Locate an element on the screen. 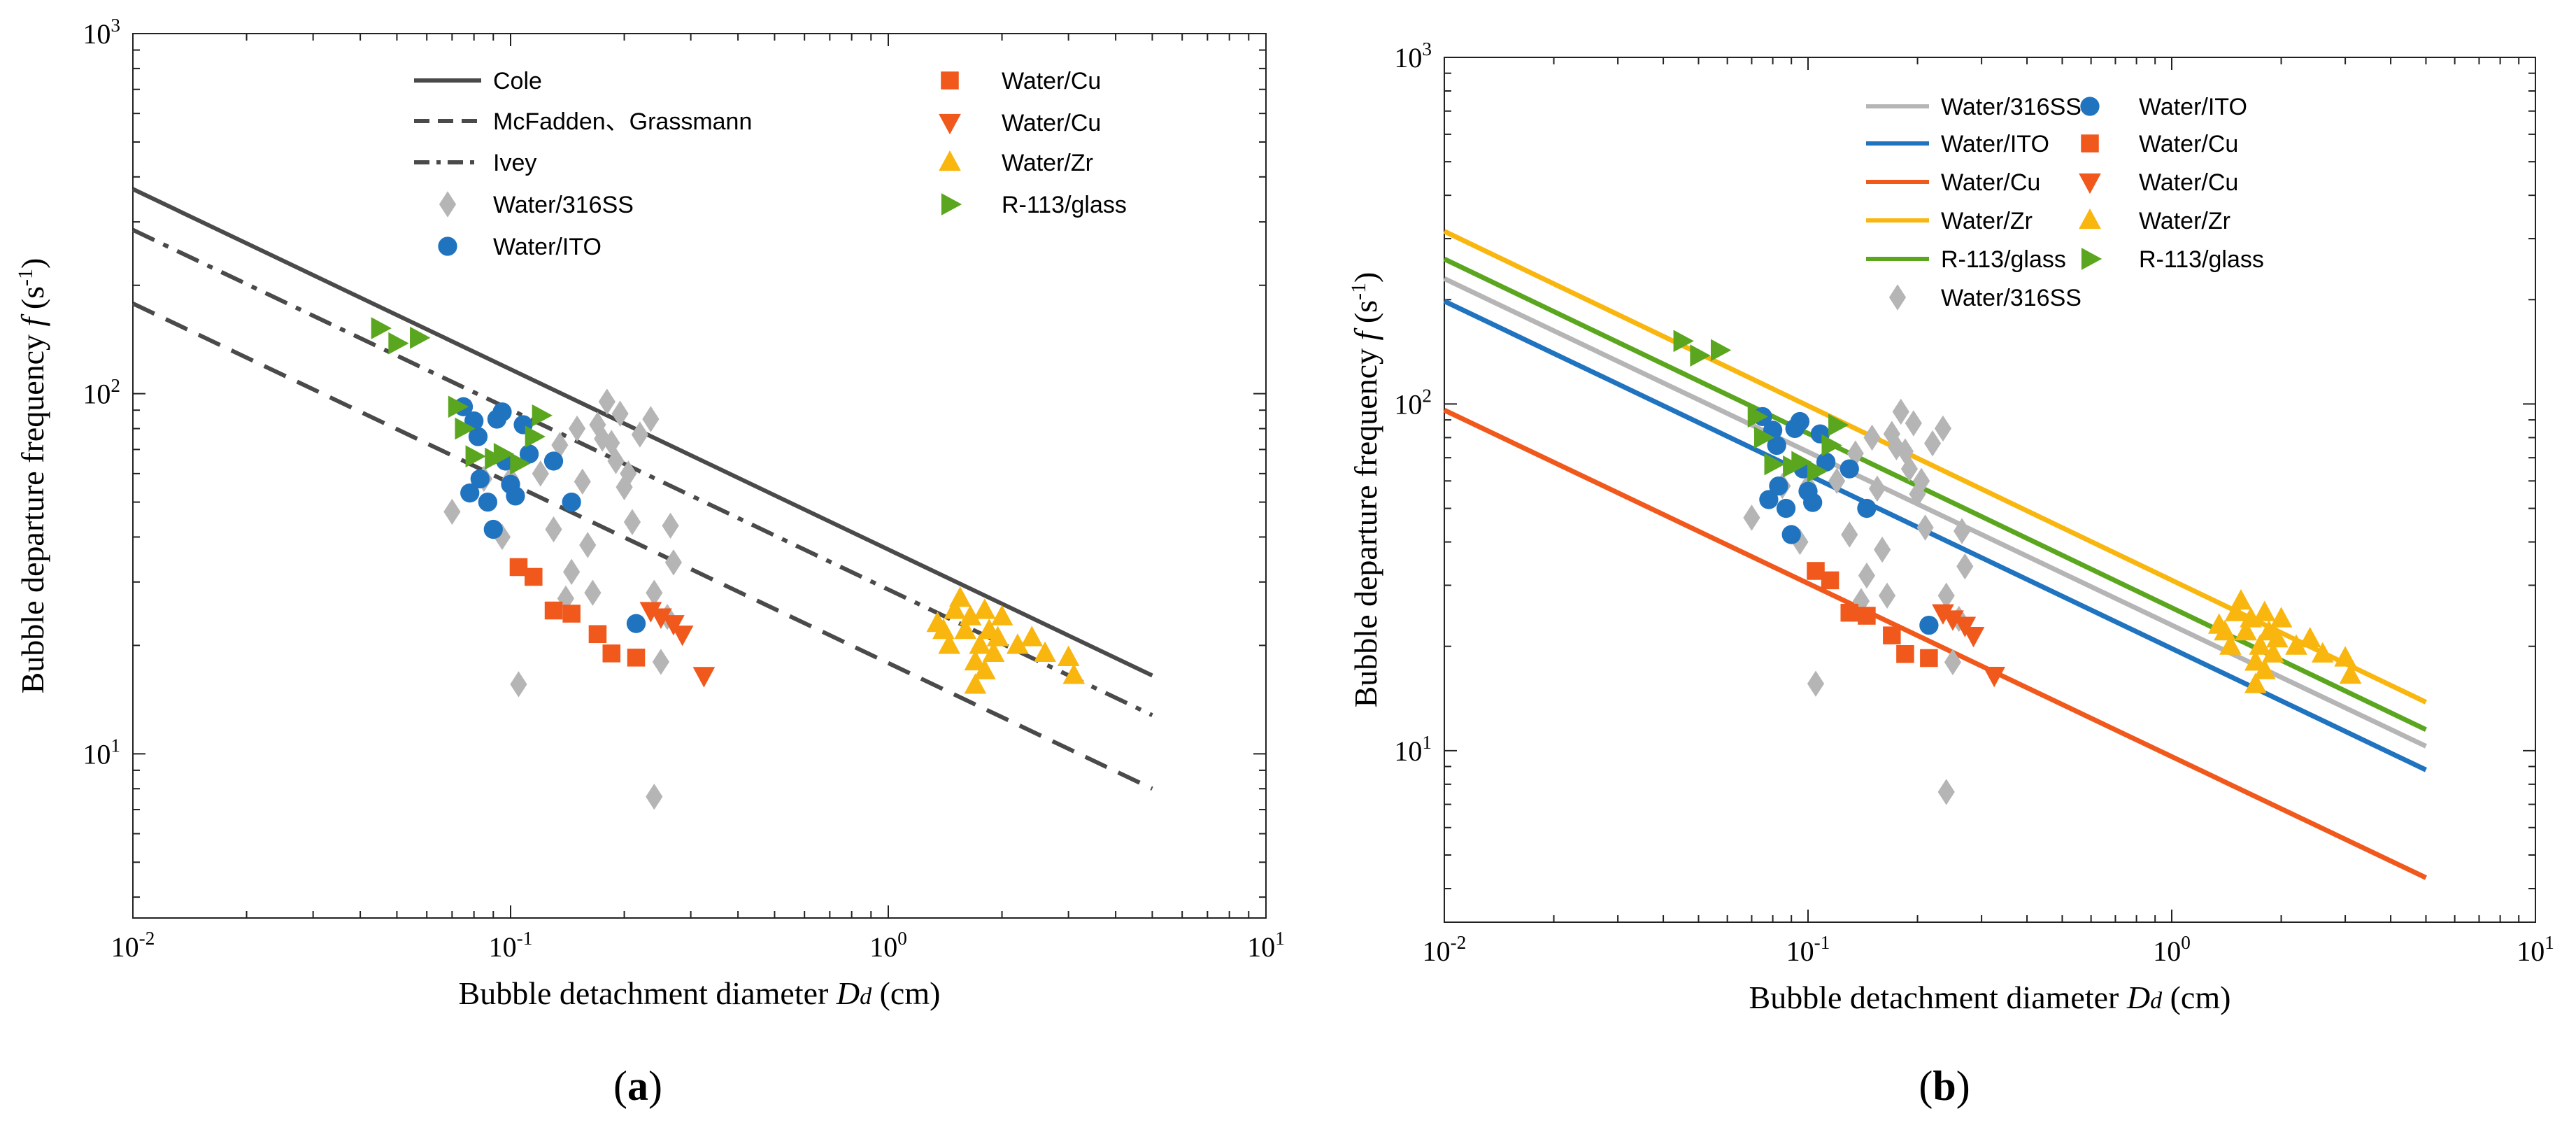 The height and width of the screenshot is (1123, 2576). x-tick-label: 10⁻¹ is located at coordinates (1808, 949).